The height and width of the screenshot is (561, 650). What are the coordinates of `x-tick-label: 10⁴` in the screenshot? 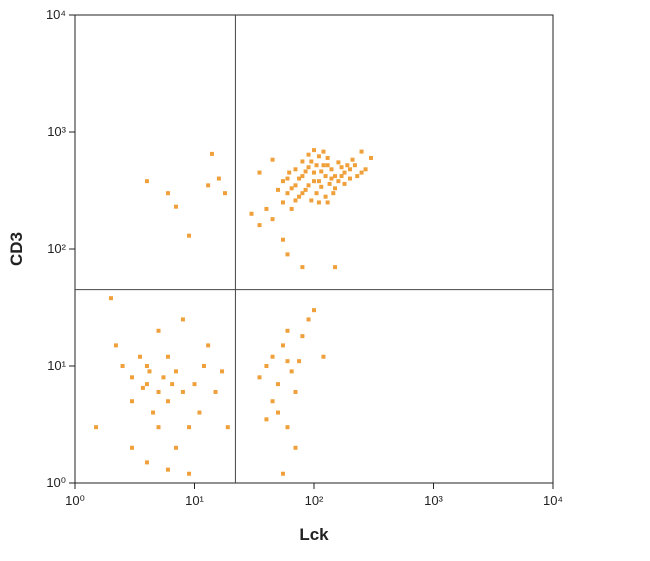 It's located at (553, 500).